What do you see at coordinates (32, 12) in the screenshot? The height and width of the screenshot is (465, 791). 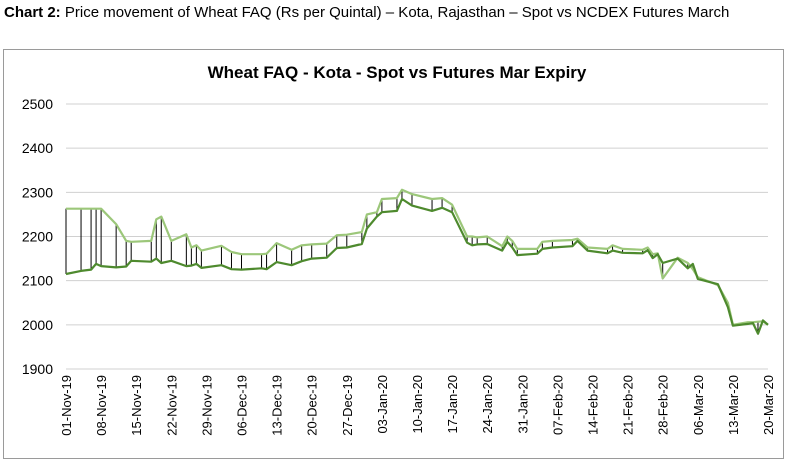 I see `caption-prefix: Chart 2:` at bounding box center [32, 12].